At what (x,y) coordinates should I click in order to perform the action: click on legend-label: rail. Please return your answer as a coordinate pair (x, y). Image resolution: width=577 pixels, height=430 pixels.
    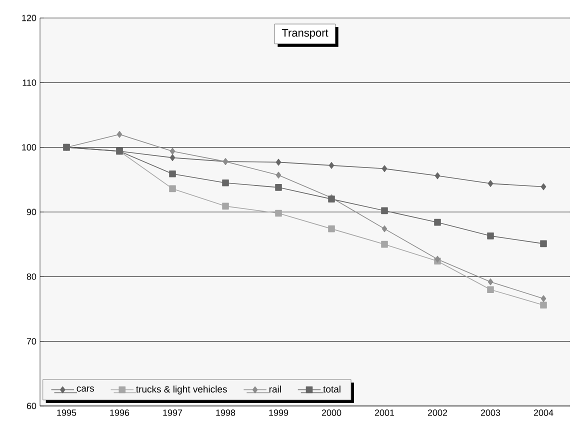
    Looking at the image, I should click on (275, 389).